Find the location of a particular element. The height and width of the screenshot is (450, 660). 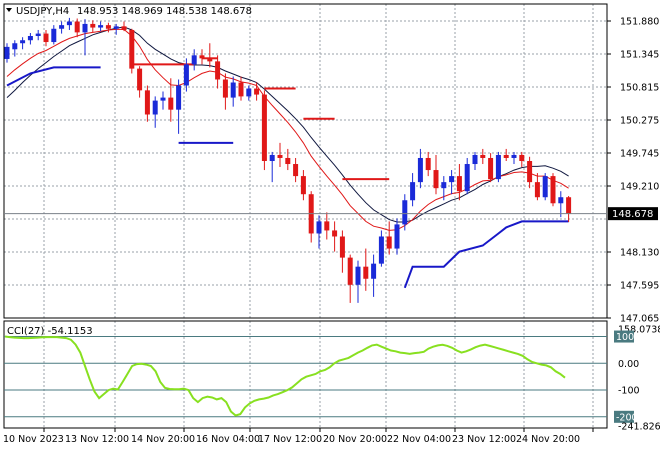

price-tick-label: 151.345 is located at coordinates (639, 55).